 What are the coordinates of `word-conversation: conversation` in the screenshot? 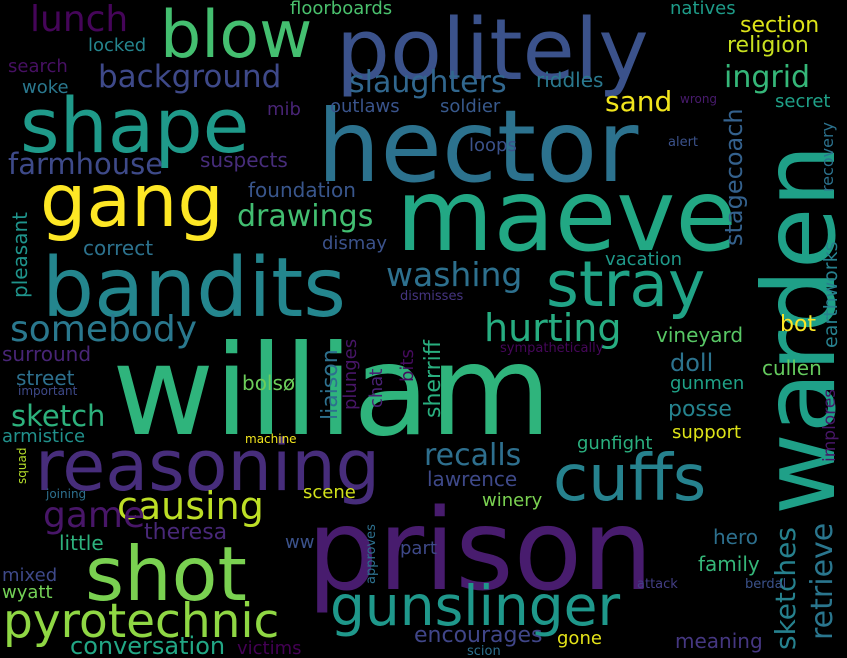 It's located at (148, 645).